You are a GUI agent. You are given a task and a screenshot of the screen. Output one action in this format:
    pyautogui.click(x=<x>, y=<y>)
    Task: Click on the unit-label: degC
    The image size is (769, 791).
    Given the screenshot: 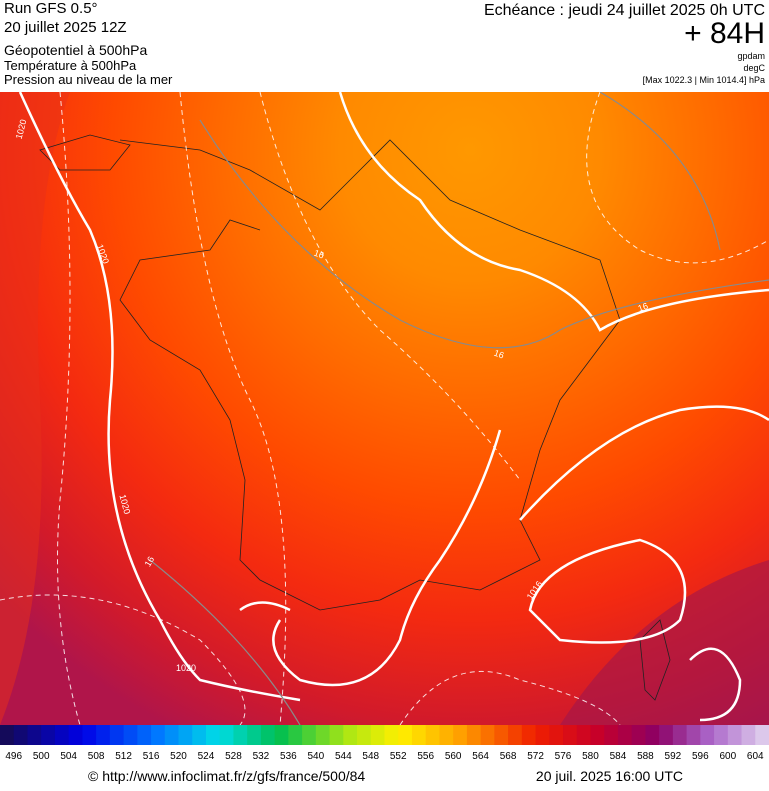 What is the action you would take?
    pyautogui.click(x=754, y=68)
    